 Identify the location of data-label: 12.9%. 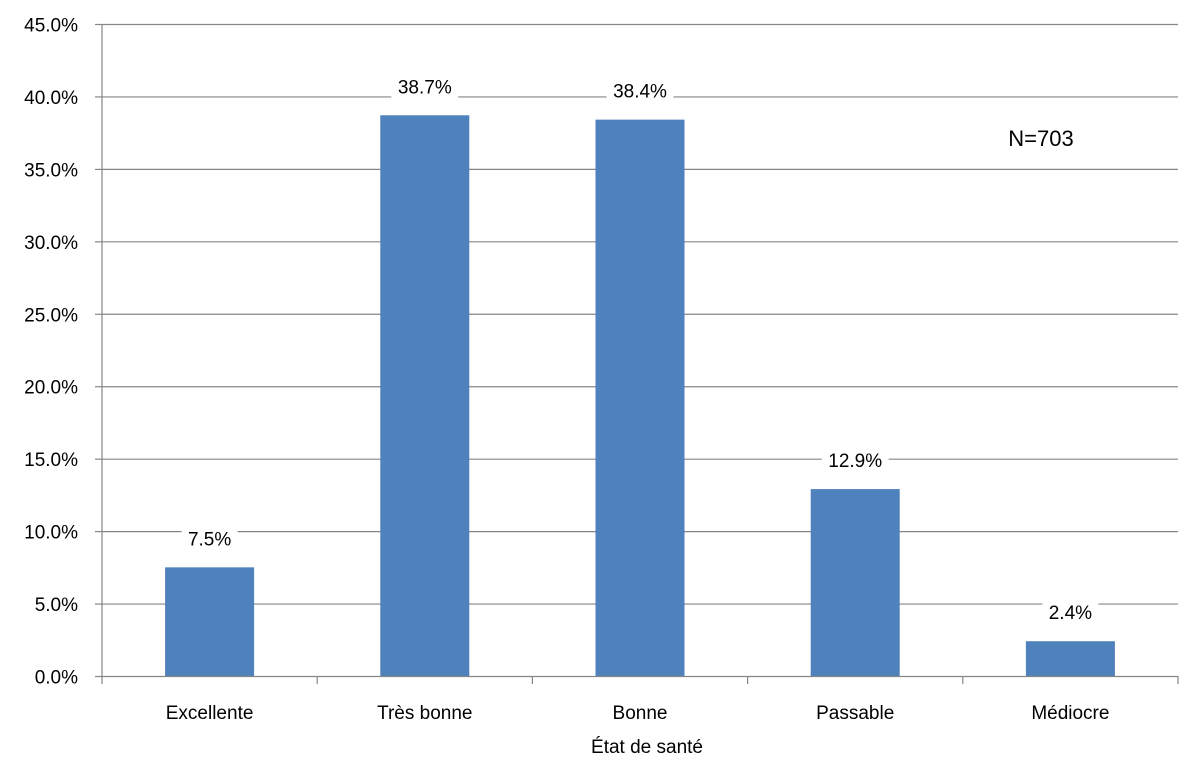
(855, 461).